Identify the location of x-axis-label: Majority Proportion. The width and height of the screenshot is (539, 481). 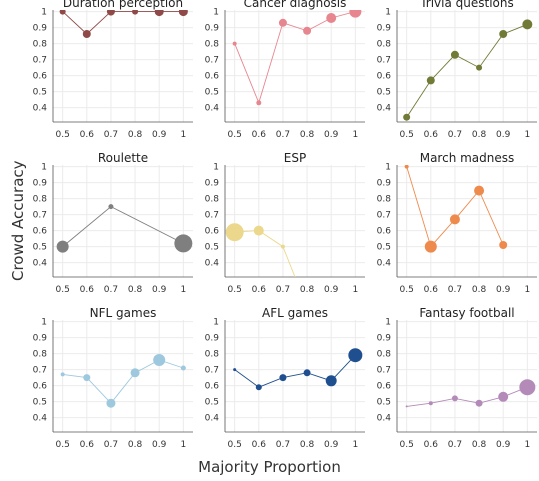
(269, 467).